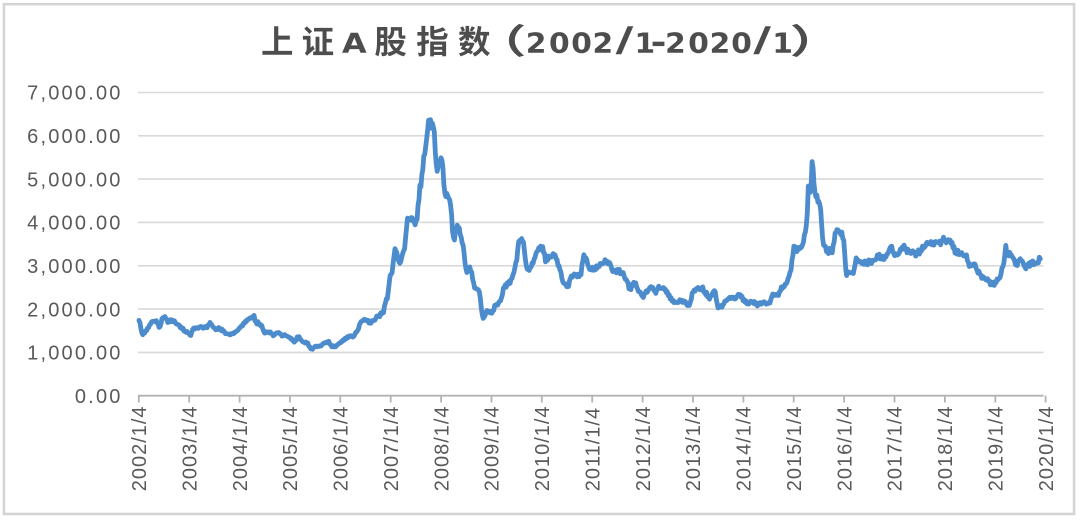 The height and width of the screenshot is (522, 1080). I want to click on svg-text: 2017/1/4, so click(896, 448).